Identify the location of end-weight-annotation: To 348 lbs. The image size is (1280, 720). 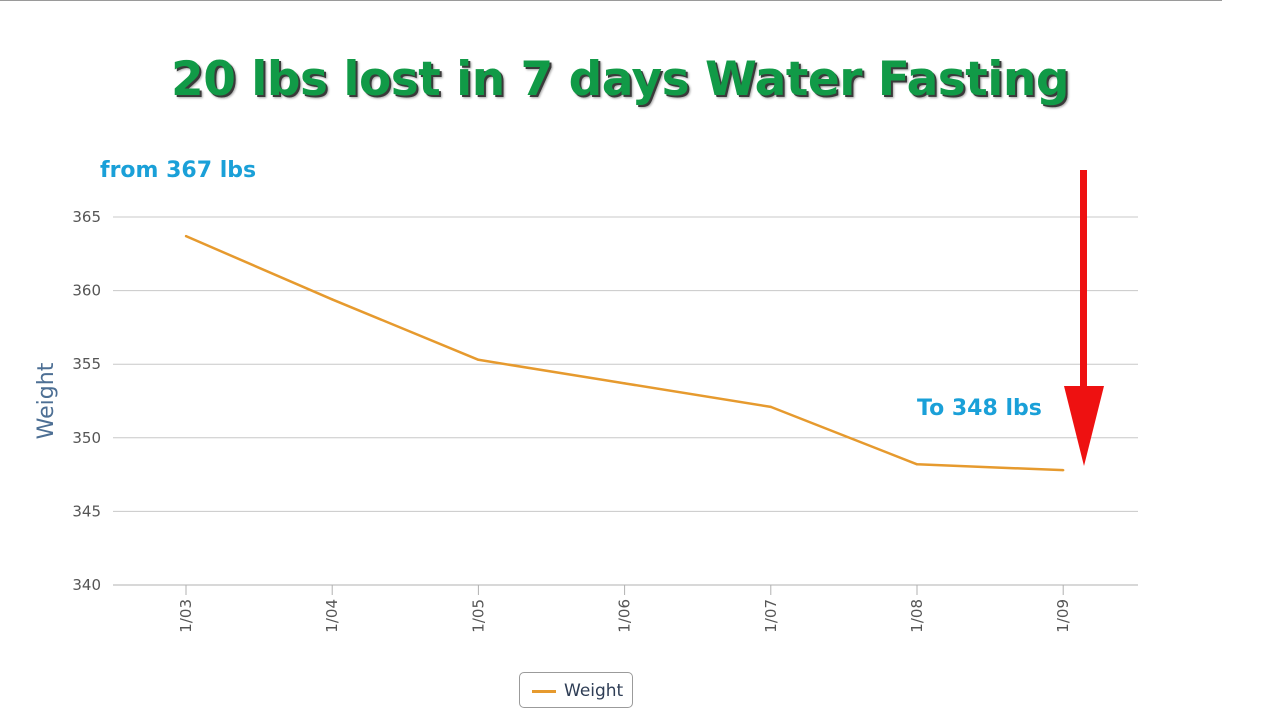
(979, 408).